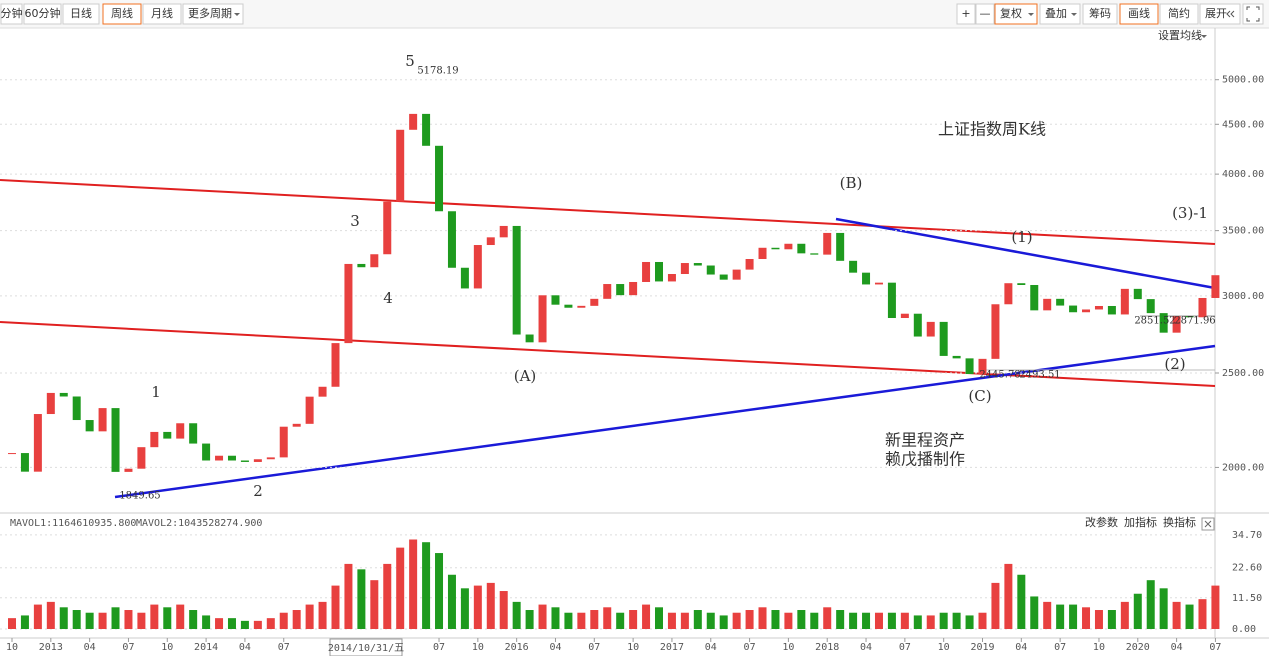  Describe the element at coordinates (1253, 14) in the screenshot. I see `fullscreen-button` at that location.